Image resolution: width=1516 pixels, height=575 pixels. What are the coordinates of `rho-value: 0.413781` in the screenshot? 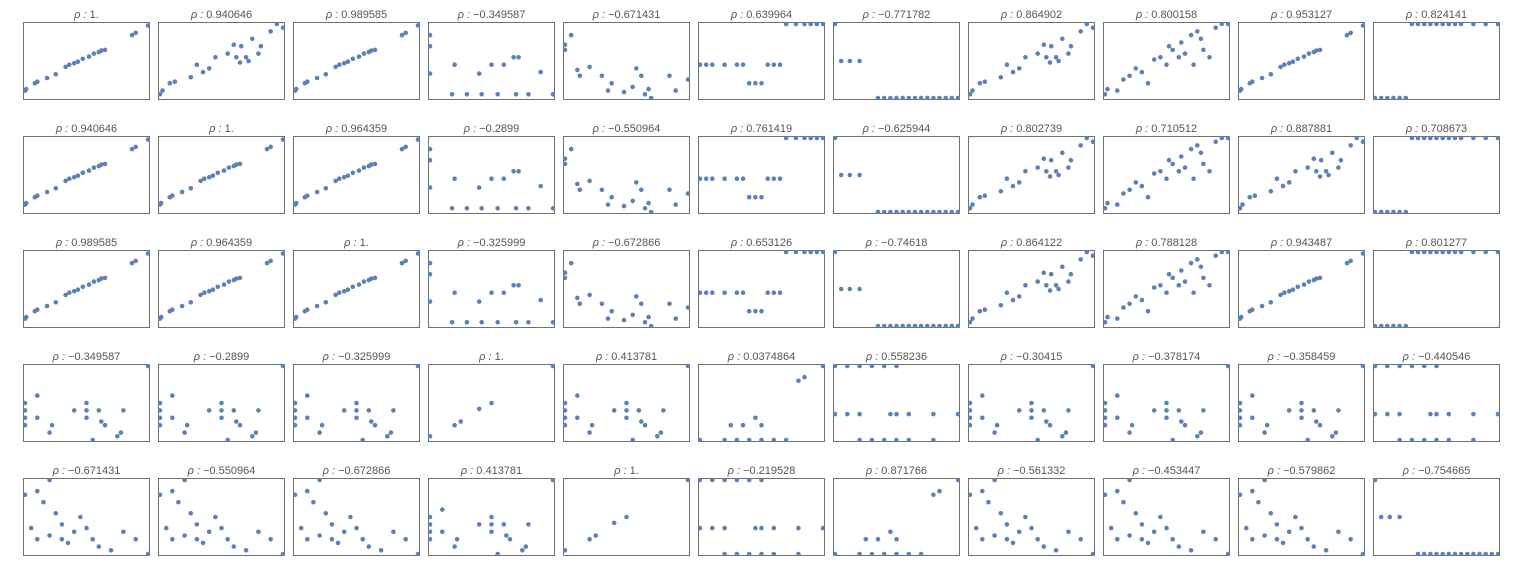 It's located at (499, 471).